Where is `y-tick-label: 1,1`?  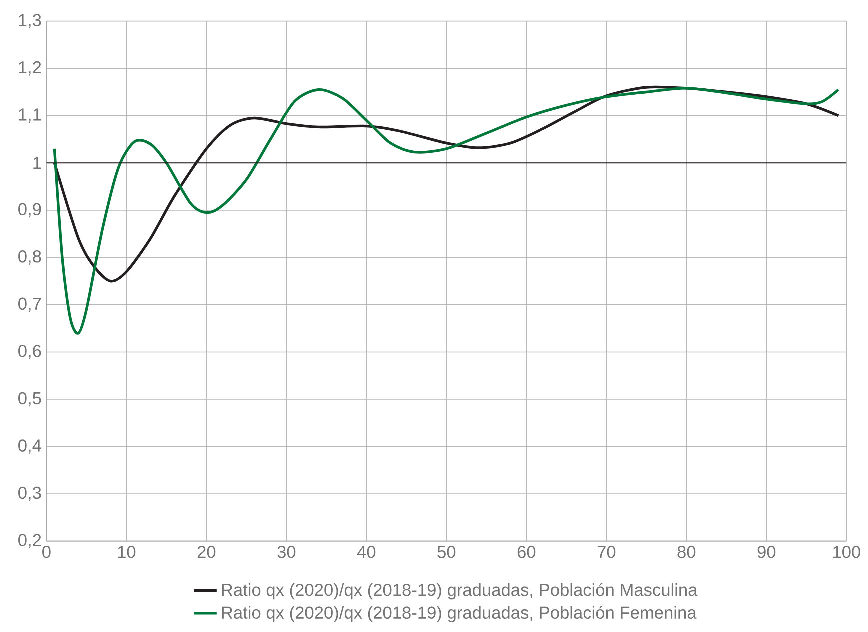
y-tick-label: 1,1 is located at coordinates (30, 115).